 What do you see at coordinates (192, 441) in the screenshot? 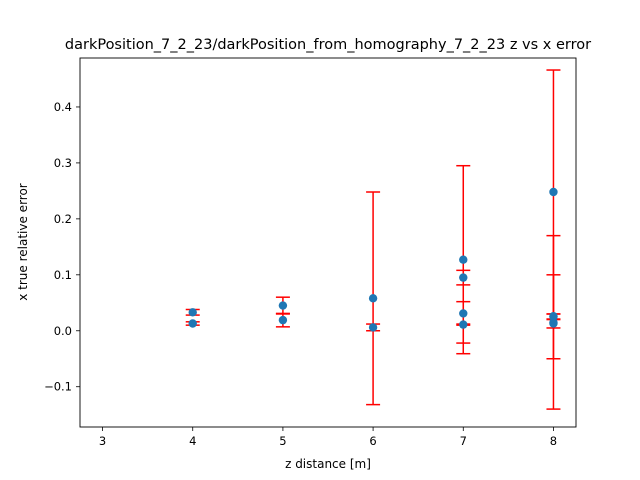
I see `x-tick-label: 4` at bounding box center [192, 441].